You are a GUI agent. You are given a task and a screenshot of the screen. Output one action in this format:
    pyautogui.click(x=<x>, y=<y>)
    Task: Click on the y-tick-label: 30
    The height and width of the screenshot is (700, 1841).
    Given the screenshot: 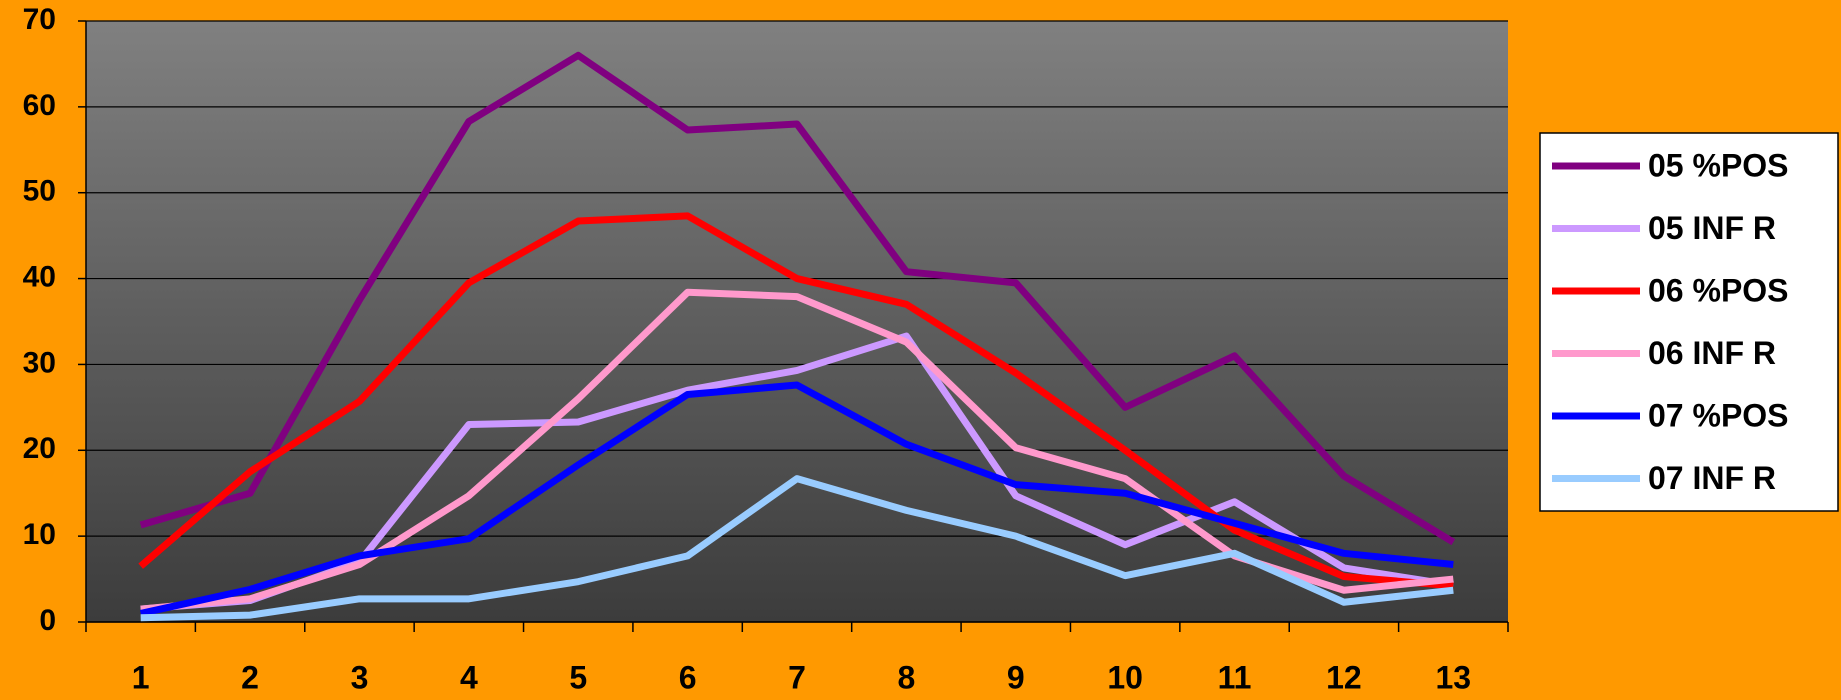 What is the action you would take?
    pyautogui.click(x=39, y=362)
    